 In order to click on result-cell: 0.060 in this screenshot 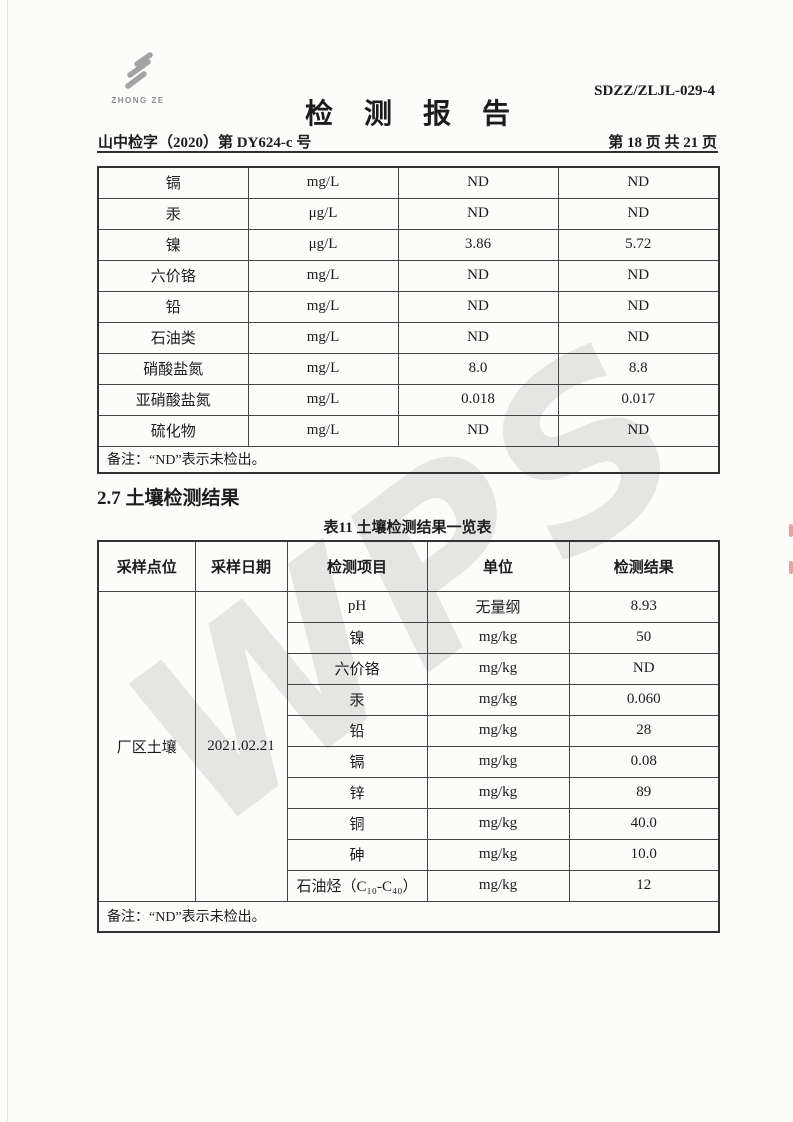, I will do `click(644, 699)`.